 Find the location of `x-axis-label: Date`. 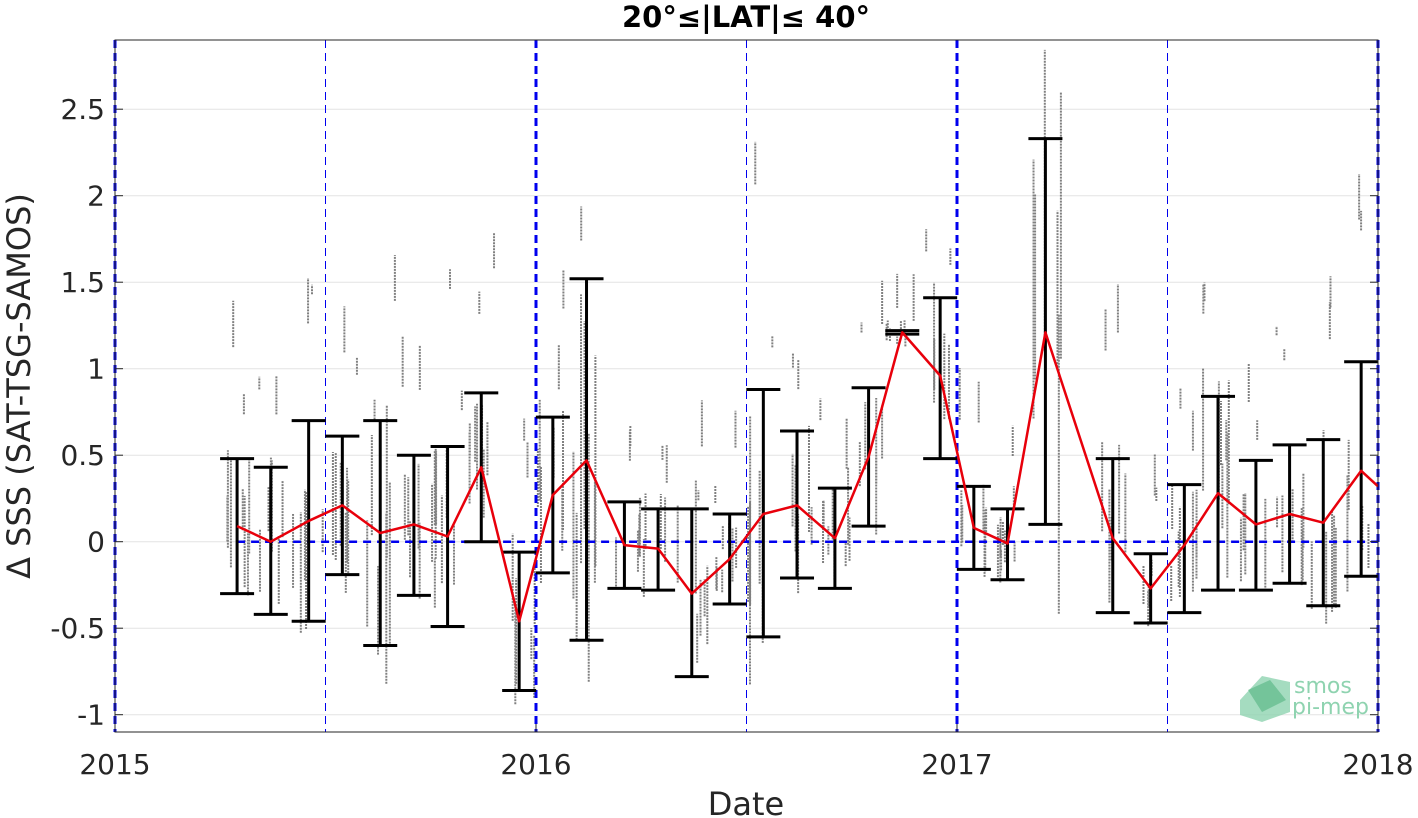

x-axis-label: Date is located at coordinates (746, 801).